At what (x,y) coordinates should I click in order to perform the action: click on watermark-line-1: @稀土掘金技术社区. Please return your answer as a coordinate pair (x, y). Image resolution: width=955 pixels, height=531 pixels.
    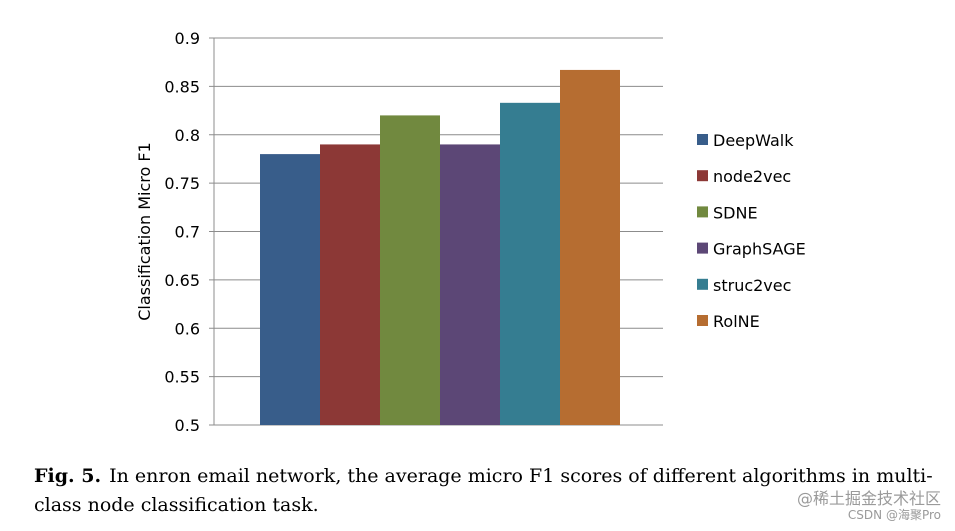
    Looking at the image, I should click on (868, 498).